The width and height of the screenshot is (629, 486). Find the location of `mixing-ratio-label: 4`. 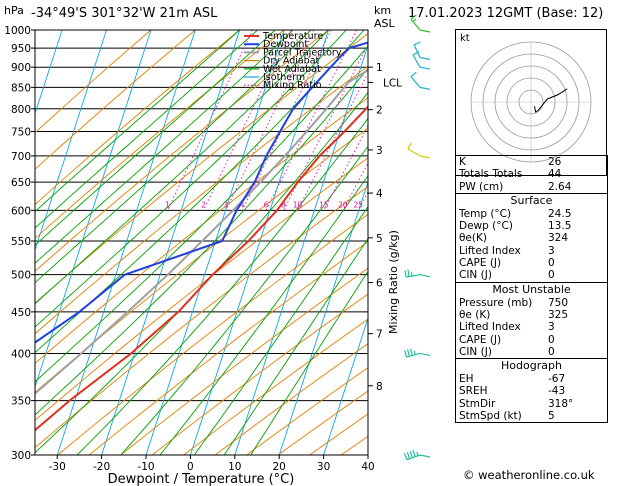

mixing-ratio-label: 4 is located at coordinates (242, 204).